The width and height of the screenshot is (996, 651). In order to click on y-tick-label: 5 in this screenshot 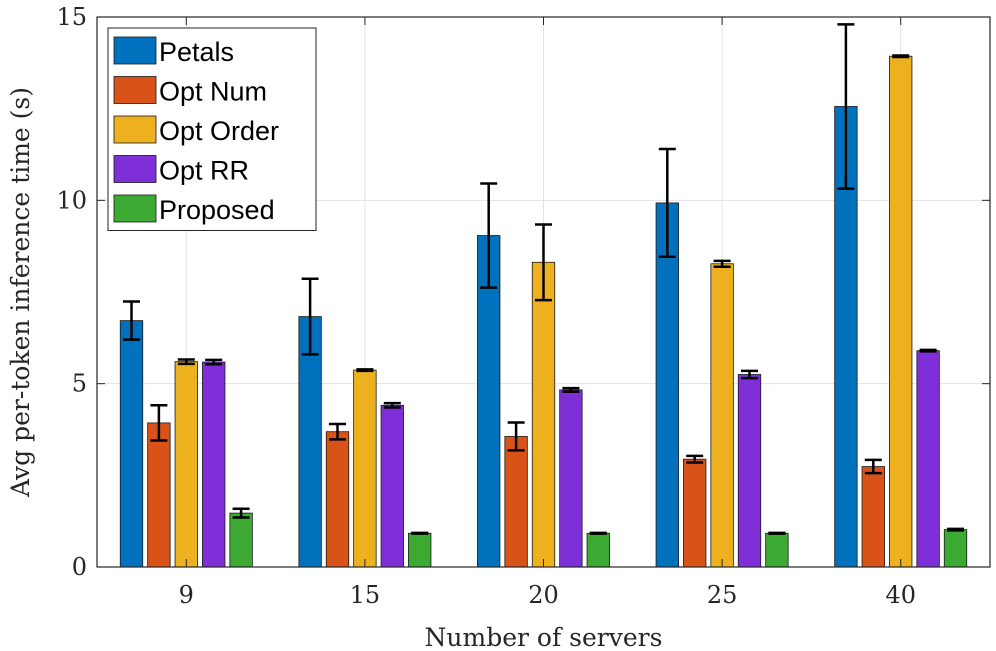, I will do `click(79, 384)`.